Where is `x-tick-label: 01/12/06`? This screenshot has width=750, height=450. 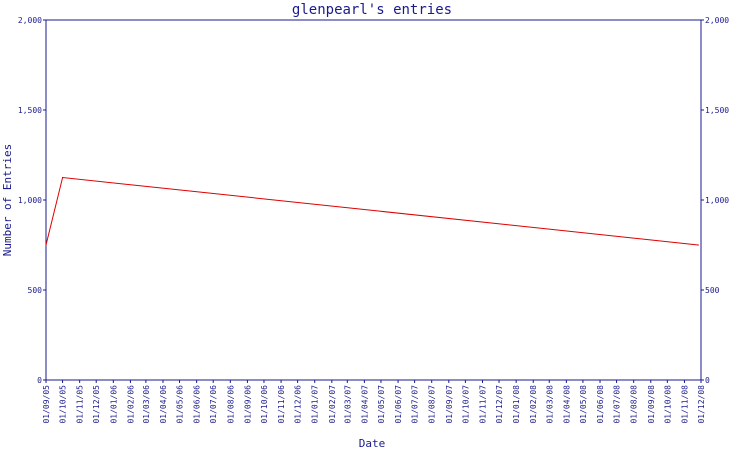
x-tick-label: 01/12/06 is located at coordinates (298, 404).